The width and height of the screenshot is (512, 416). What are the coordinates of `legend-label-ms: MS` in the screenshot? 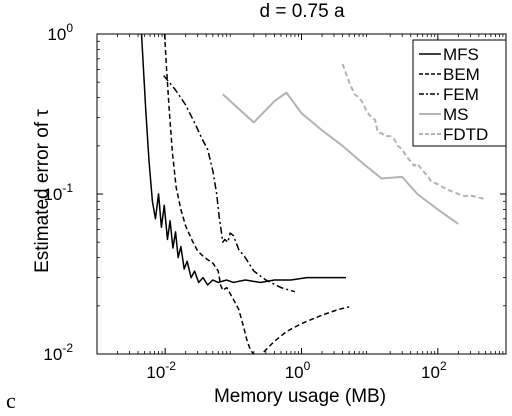 It's located at (456, 114).